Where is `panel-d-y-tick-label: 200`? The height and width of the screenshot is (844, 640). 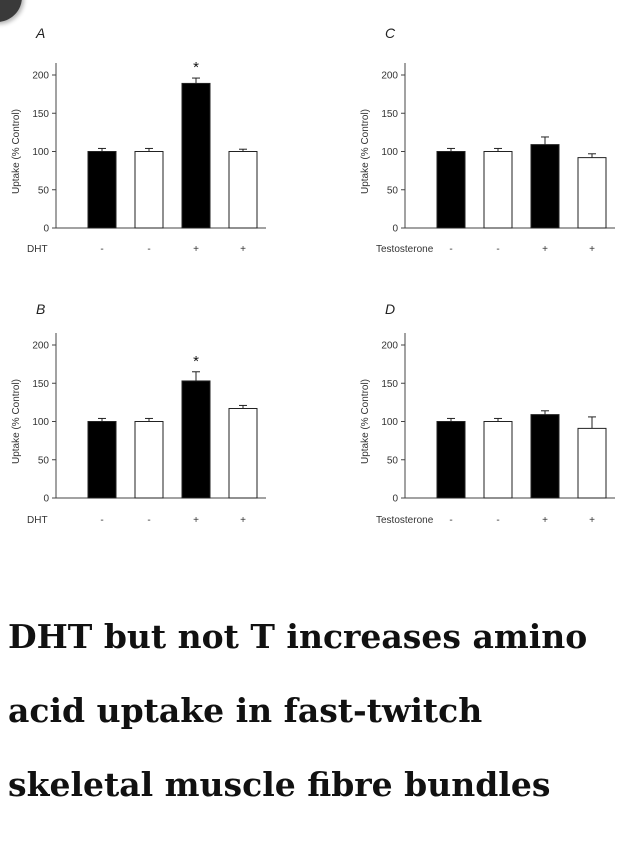 panel-d-y-tick-label: 200 is located at coordinates (389, 346).